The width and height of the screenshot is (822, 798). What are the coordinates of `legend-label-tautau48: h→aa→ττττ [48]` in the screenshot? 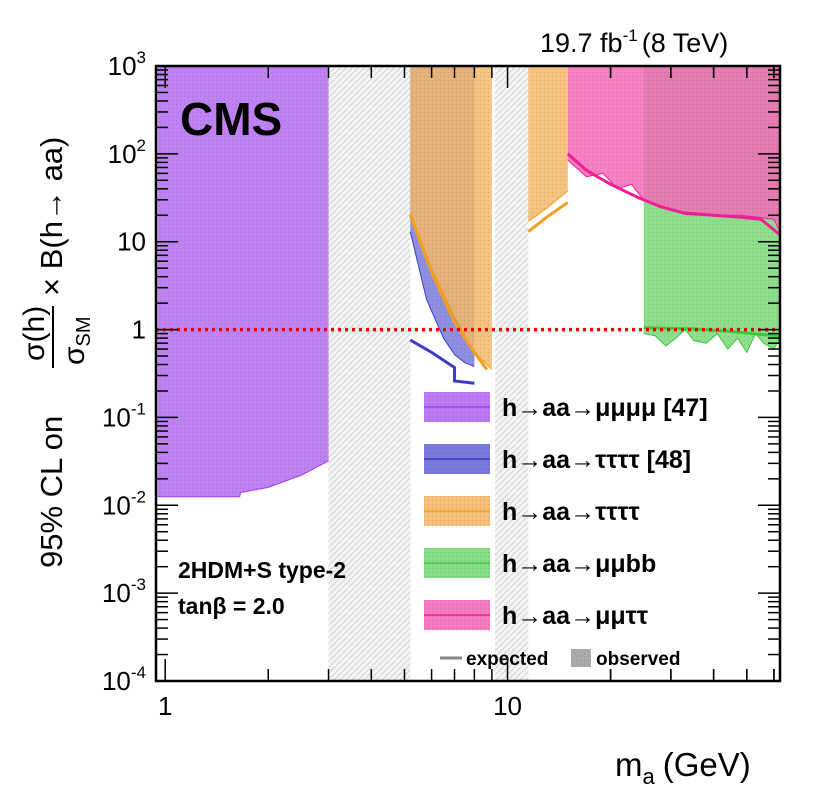 It's located at (596, 460).